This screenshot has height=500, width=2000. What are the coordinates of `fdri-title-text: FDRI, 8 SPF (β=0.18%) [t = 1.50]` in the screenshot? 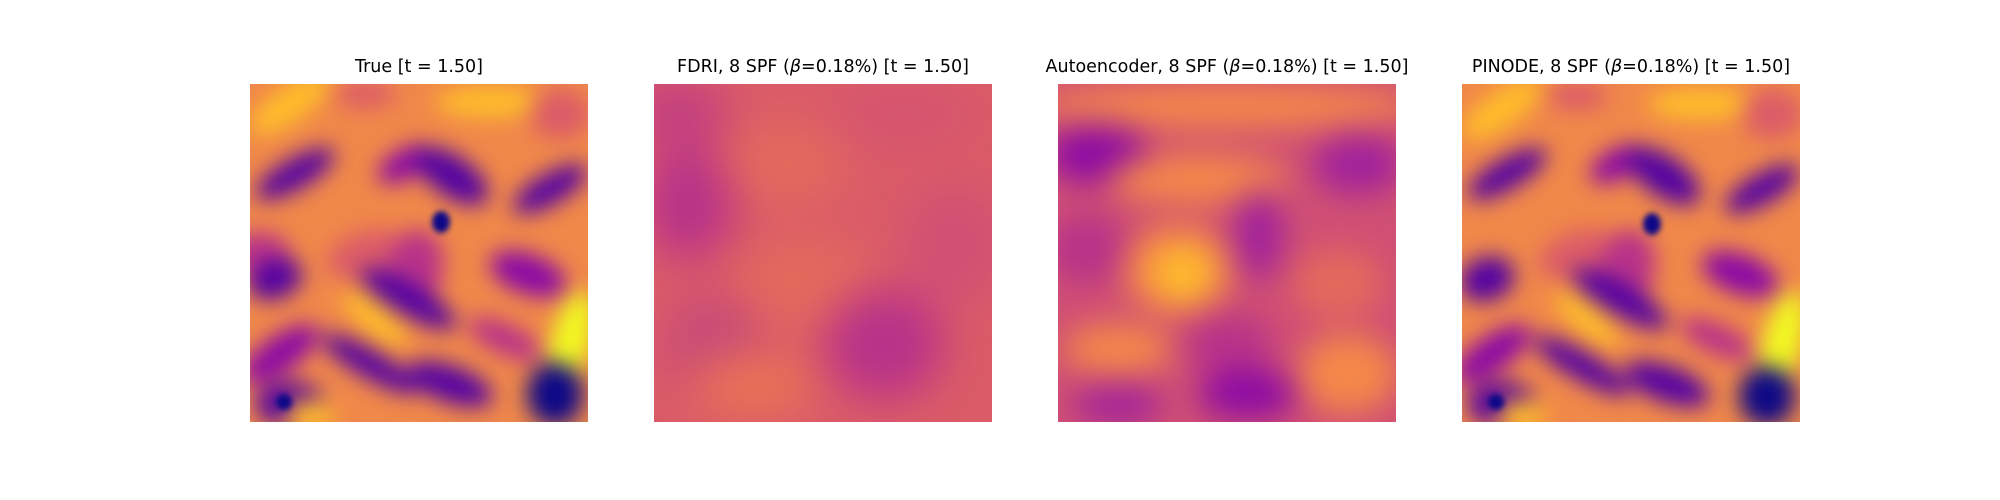 It's located at (823, 67).